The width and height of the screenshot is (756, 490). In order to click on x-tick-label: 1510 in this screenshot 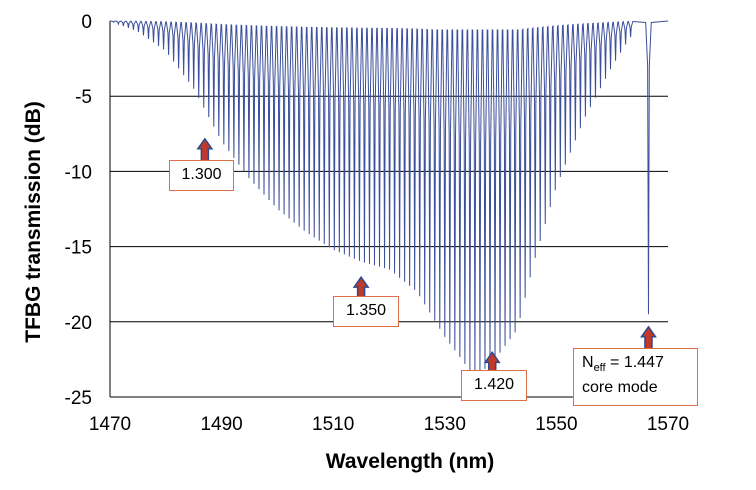, I will do `click(333, 424)`.